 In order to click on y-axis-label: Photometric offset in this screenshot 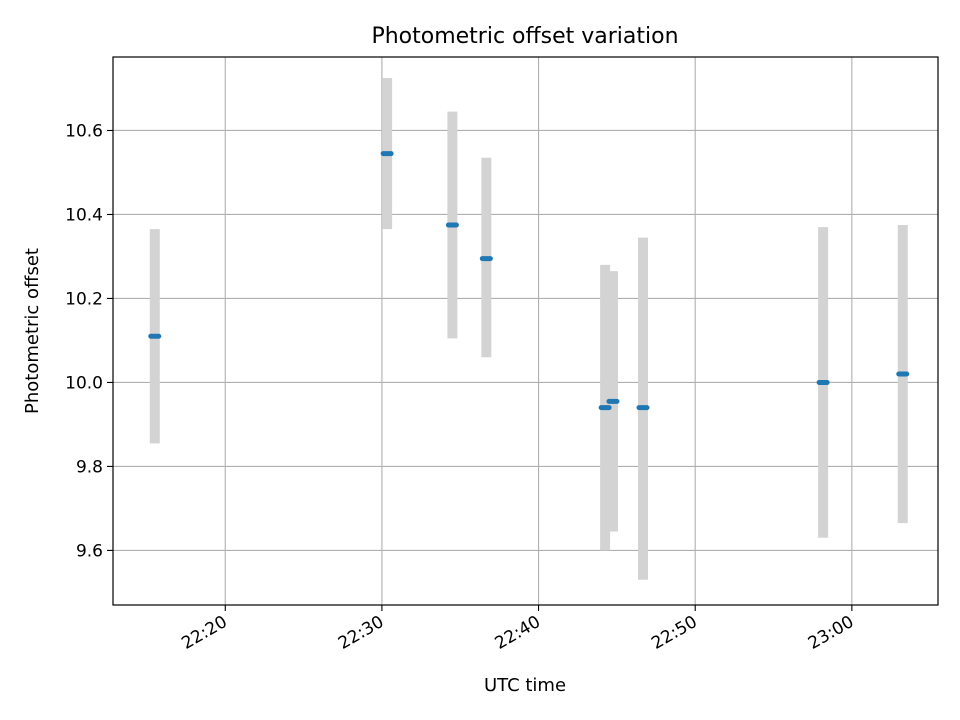, I will do `click(32, 331)`.